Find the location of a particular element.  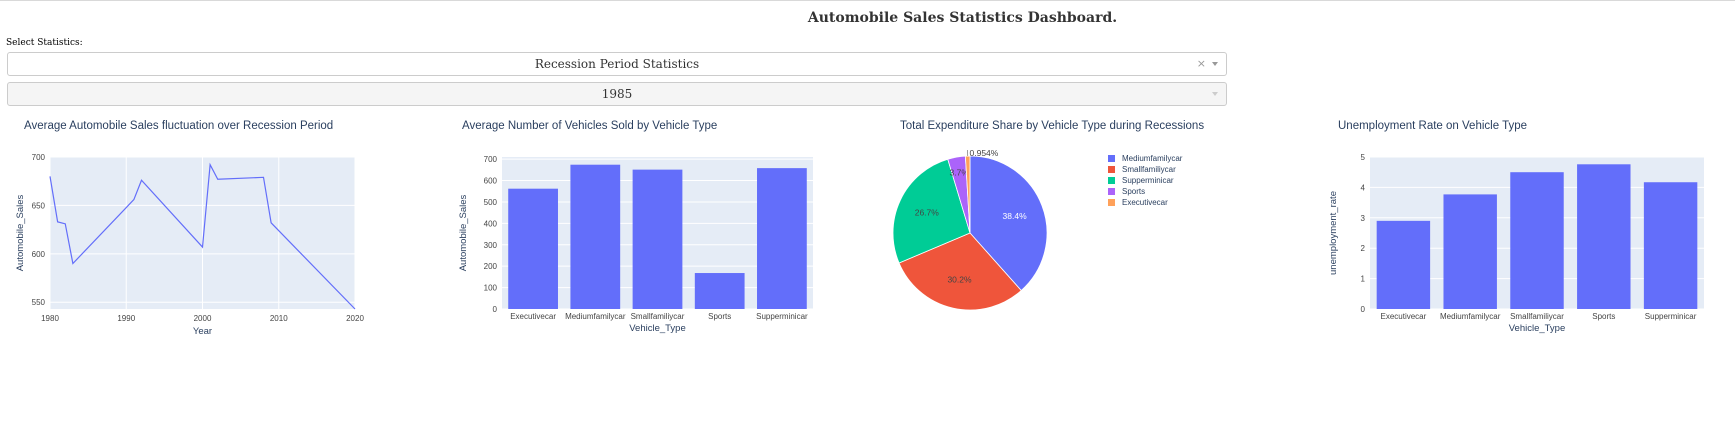

statistics-dropdown: Recession Period Statistics × is located at coordinates (617, 64).